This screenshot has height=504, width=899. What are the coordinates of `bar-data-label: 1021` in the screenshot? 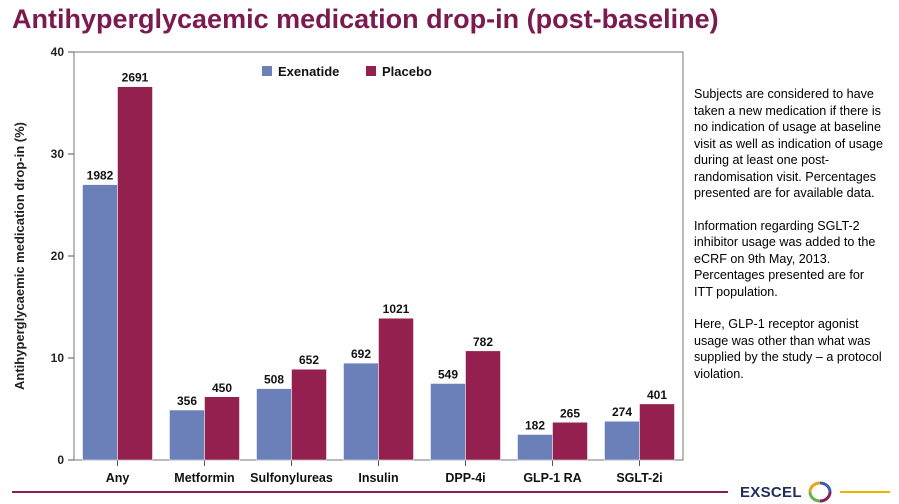 It's located at (396, 309).